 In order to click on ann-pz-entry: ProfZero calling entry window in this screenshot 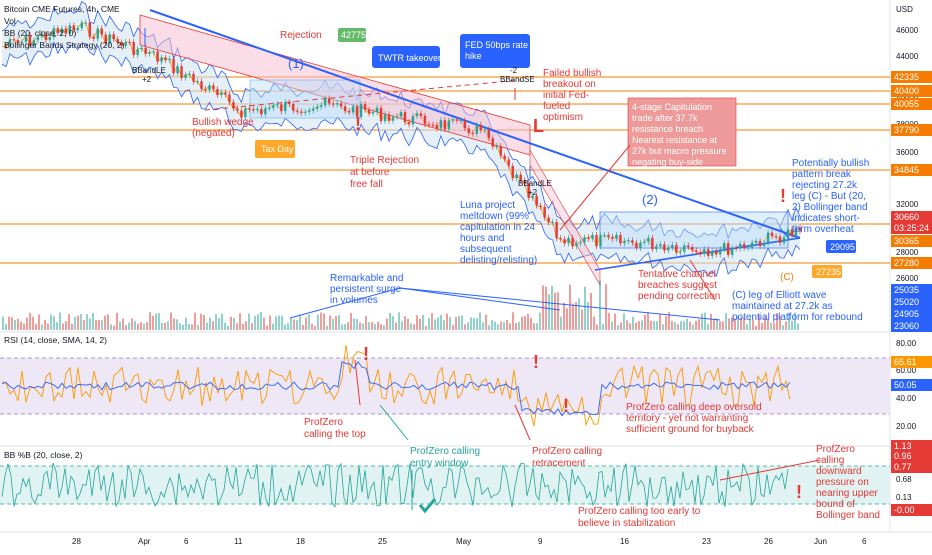, I will do `click(445, 457)`.